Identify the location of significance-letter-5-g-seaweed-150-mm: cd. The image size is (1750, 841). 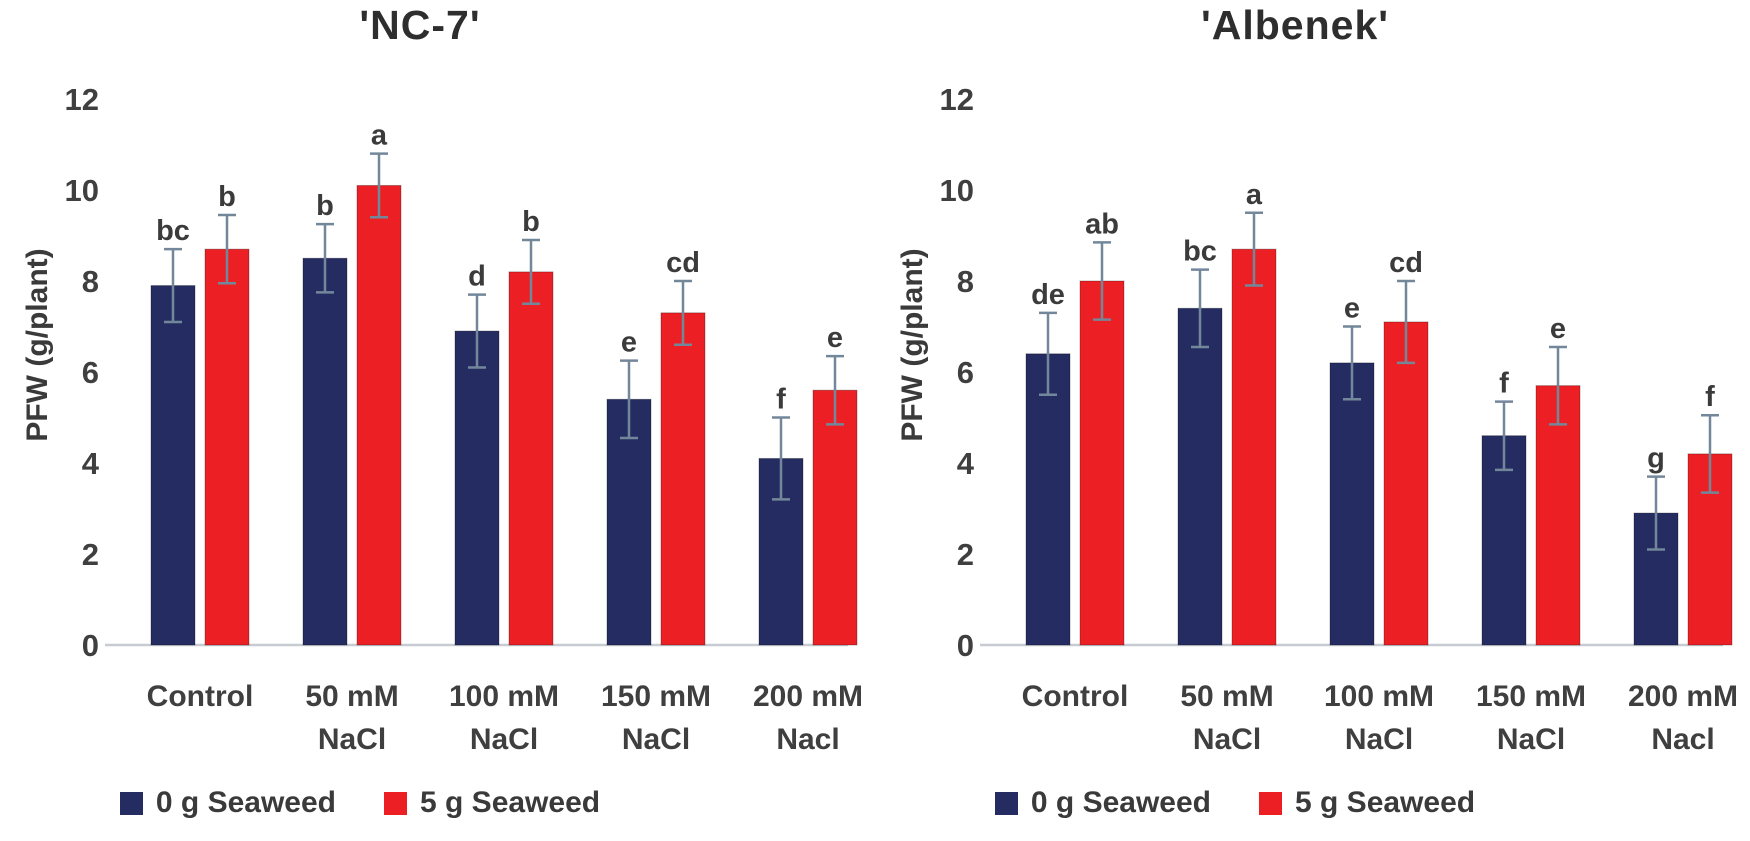
(683, 263).